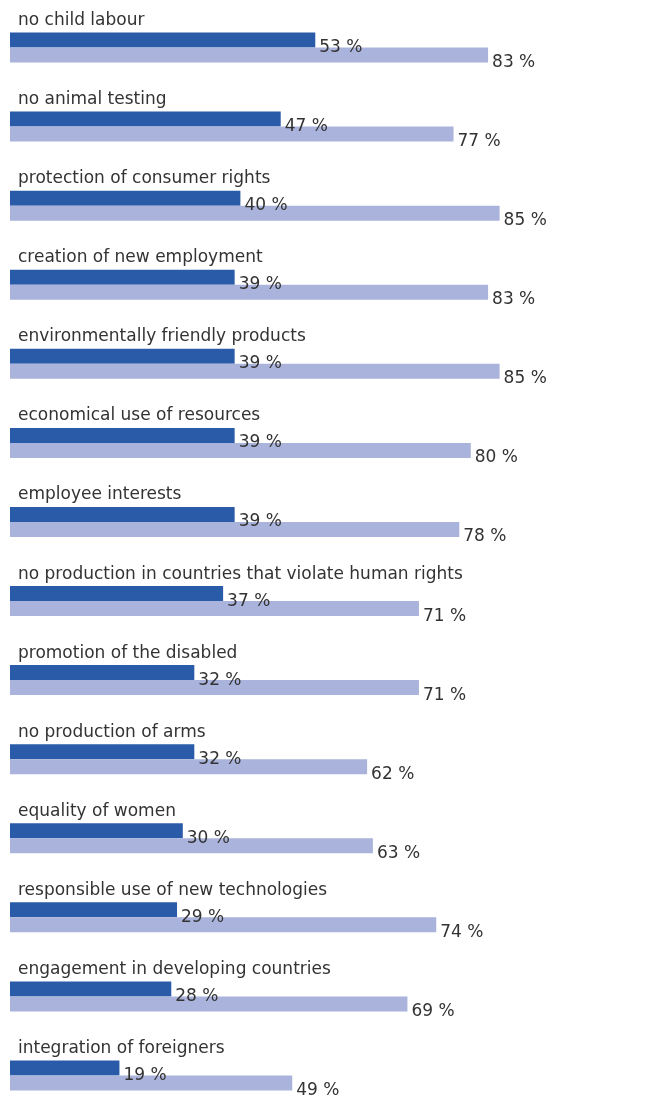 The width and height of the screenshot is (650, 1115). What do you see at coordinates (208, 836) in the screenshot?
I see `data-label: 30 %` at bounding box center [208, 836].